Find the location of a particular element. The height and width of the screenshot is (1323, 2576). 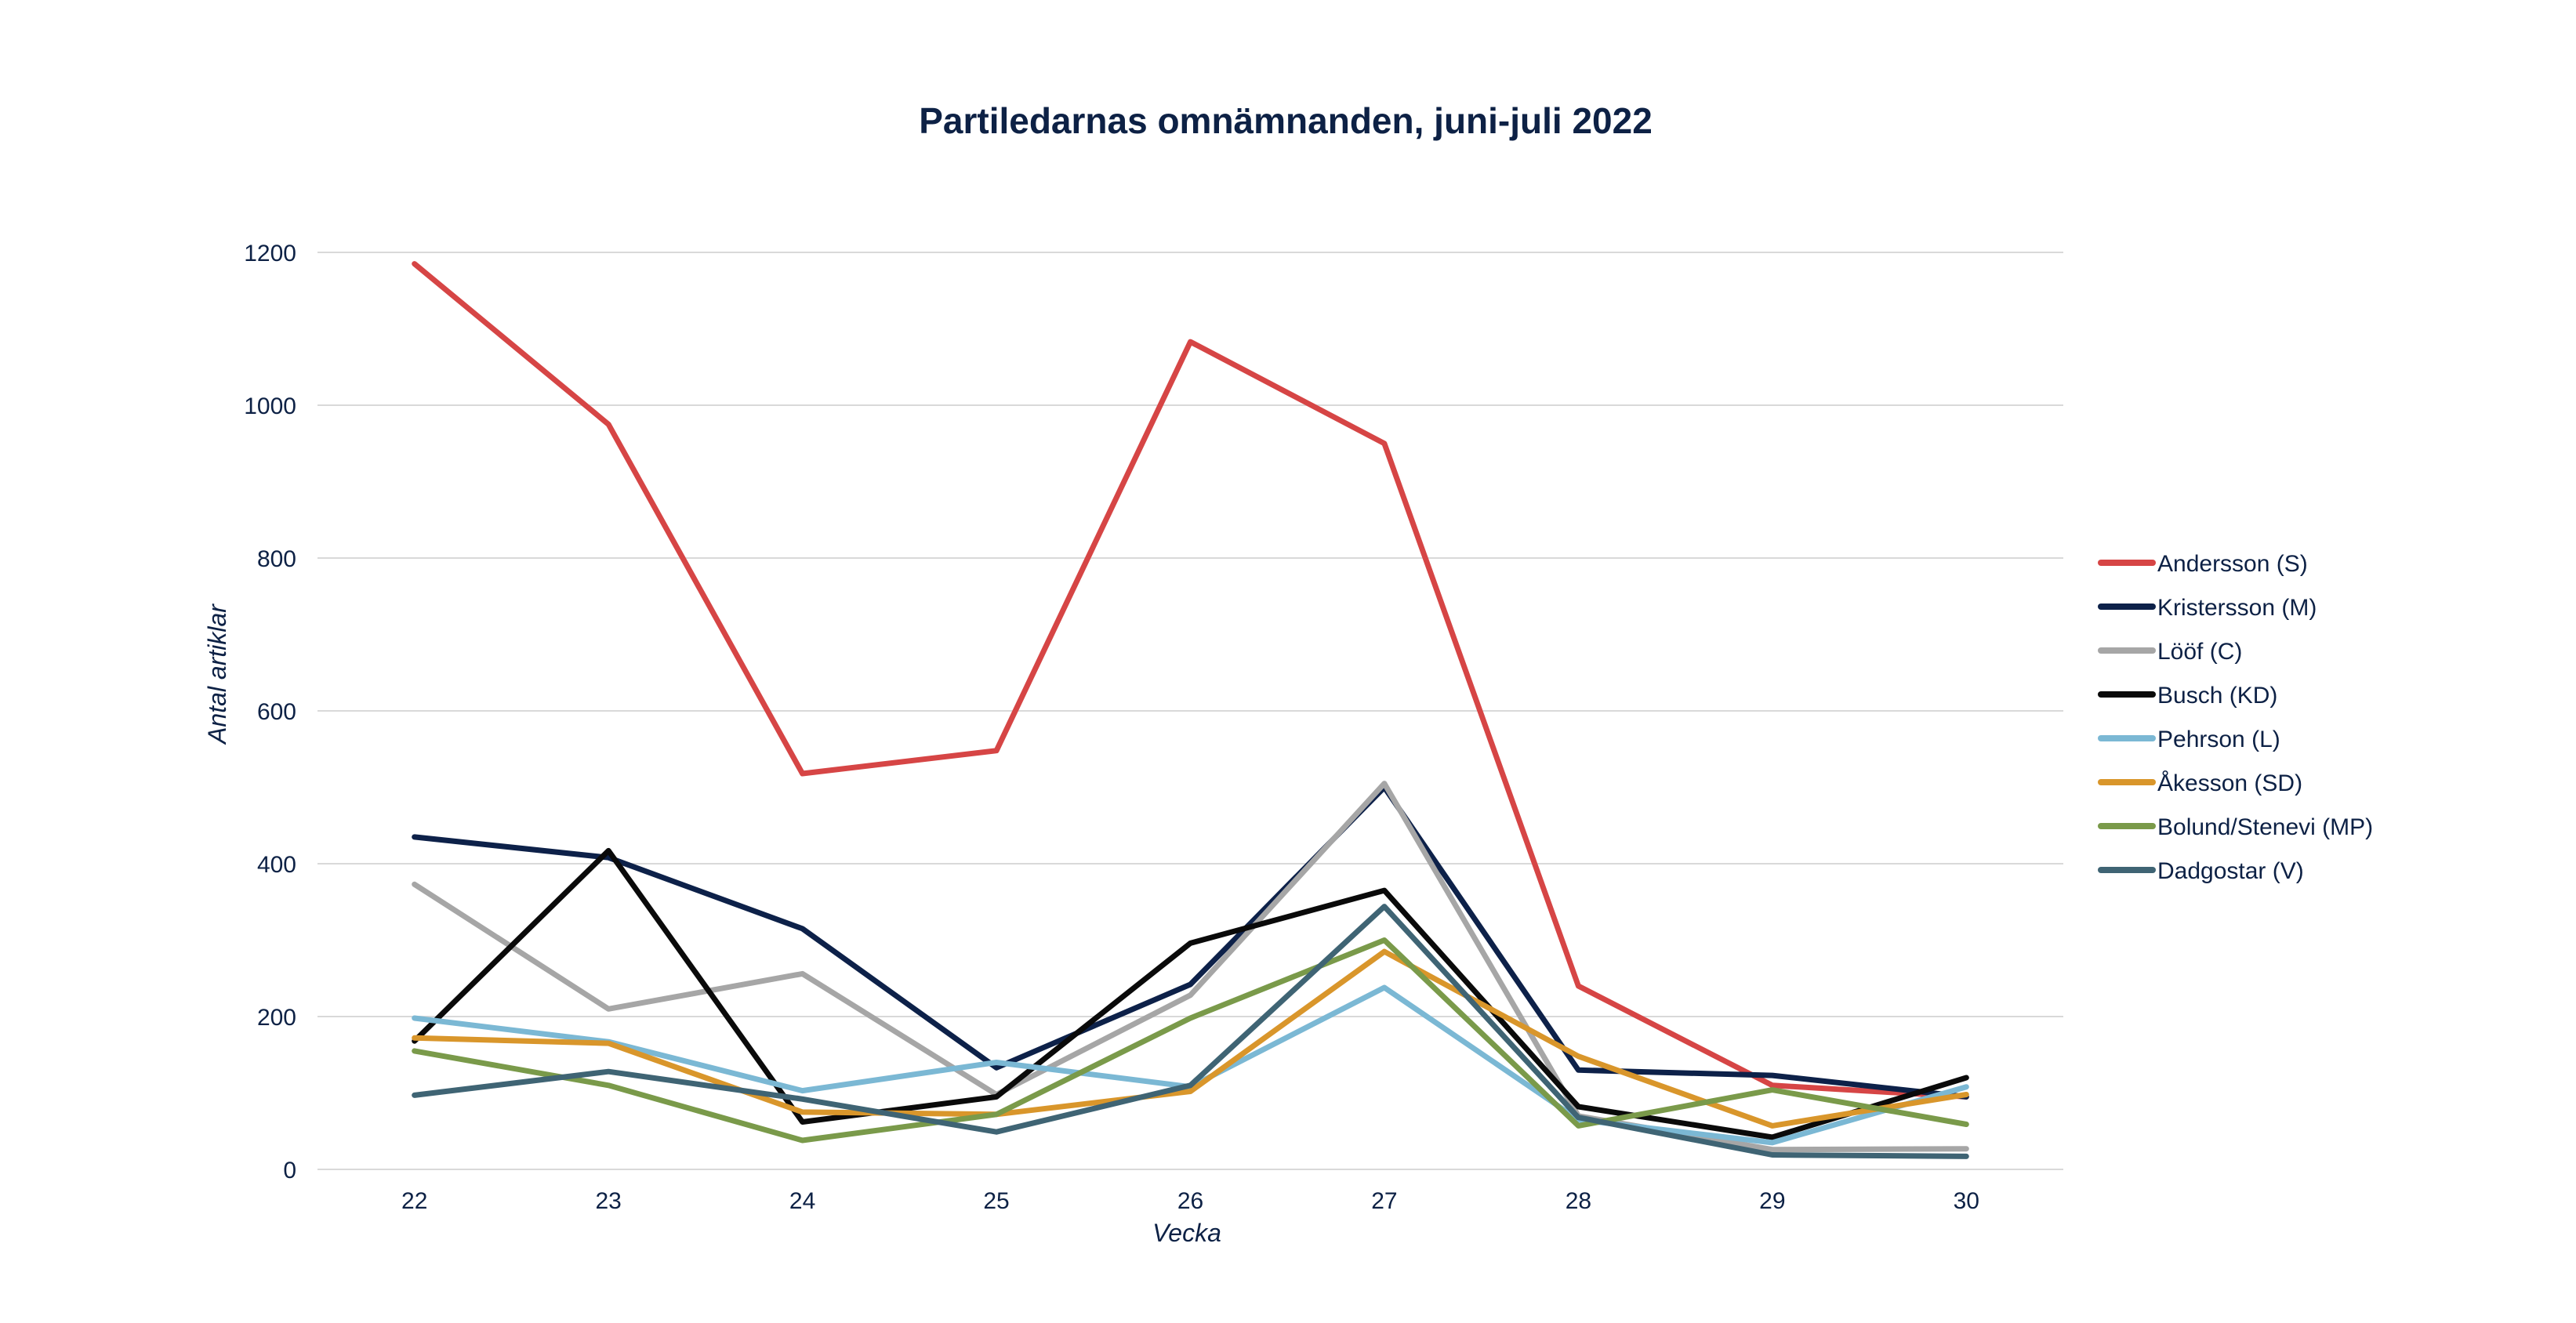

x-tick-label: 27 is located at coordinates (1384, 1201).